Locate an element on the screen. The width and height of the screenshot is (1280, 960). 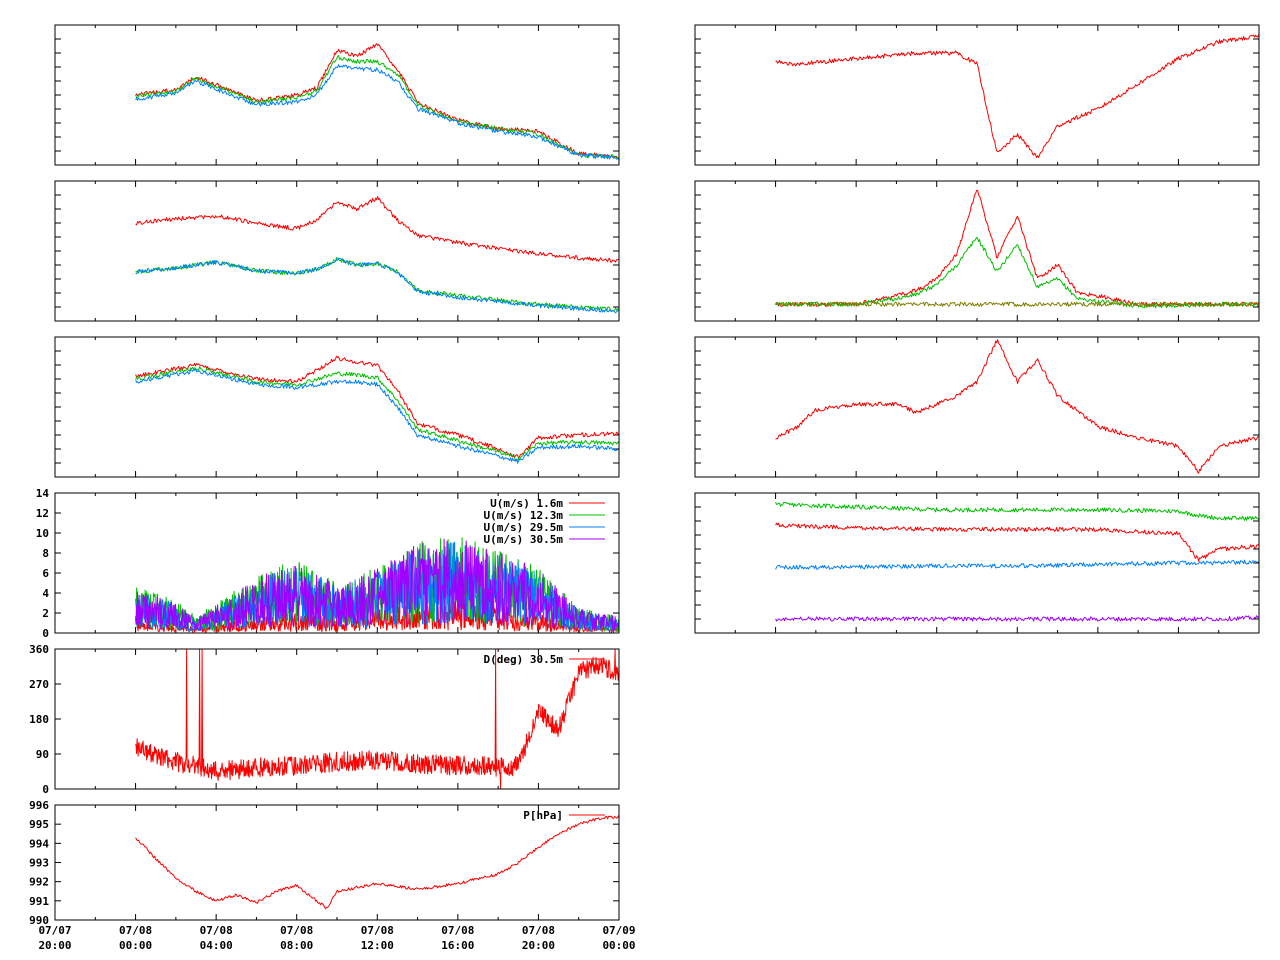
x-tick-label-date: 07/09 is located at coordinates (618, 930).